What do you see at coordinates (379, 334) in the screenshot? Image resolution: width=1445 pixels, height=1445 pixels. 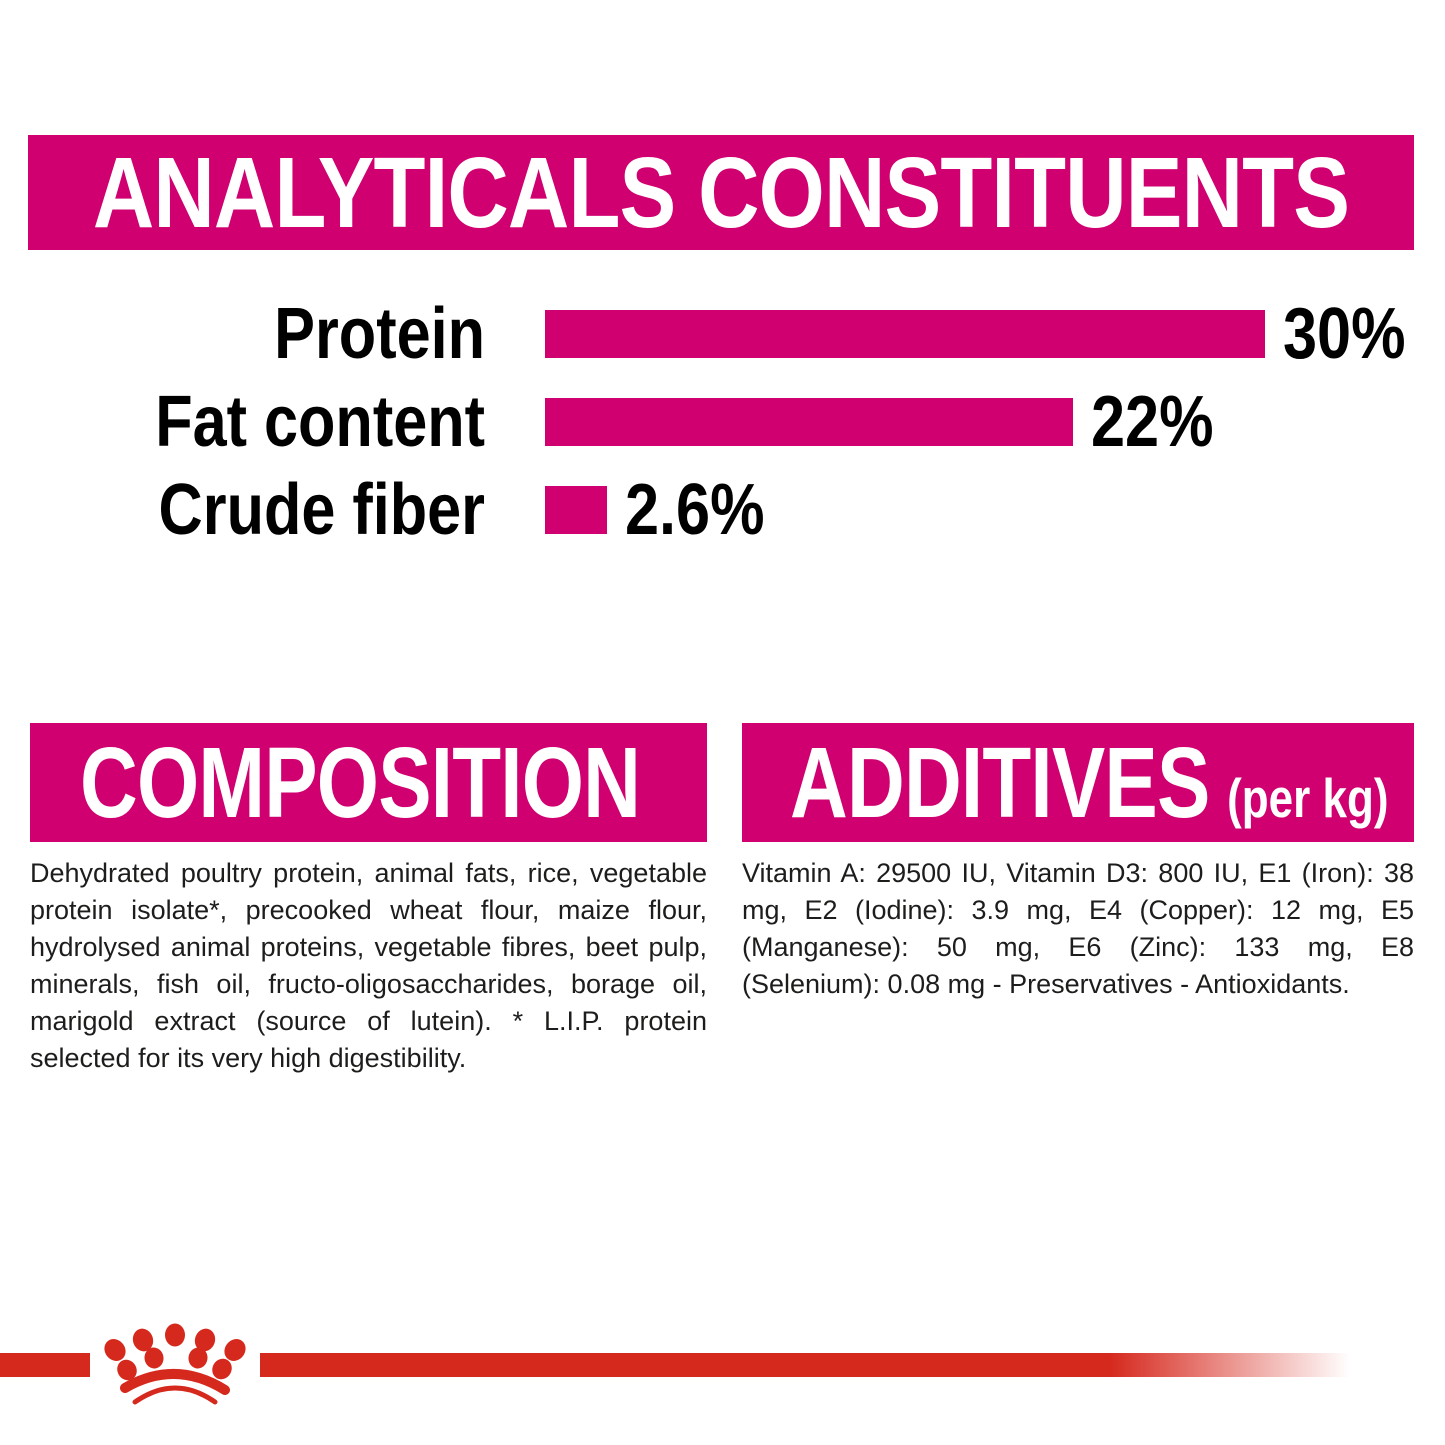 I see `chart-category-label: Protein` at bounding box center [379, 334].